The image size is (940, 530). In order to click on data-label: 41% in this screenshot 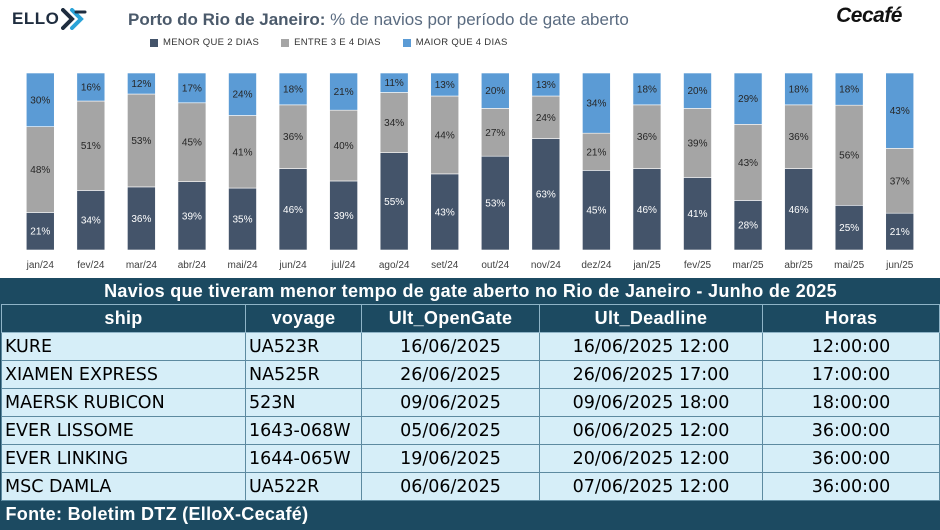, I will do `click(242, 152)`.